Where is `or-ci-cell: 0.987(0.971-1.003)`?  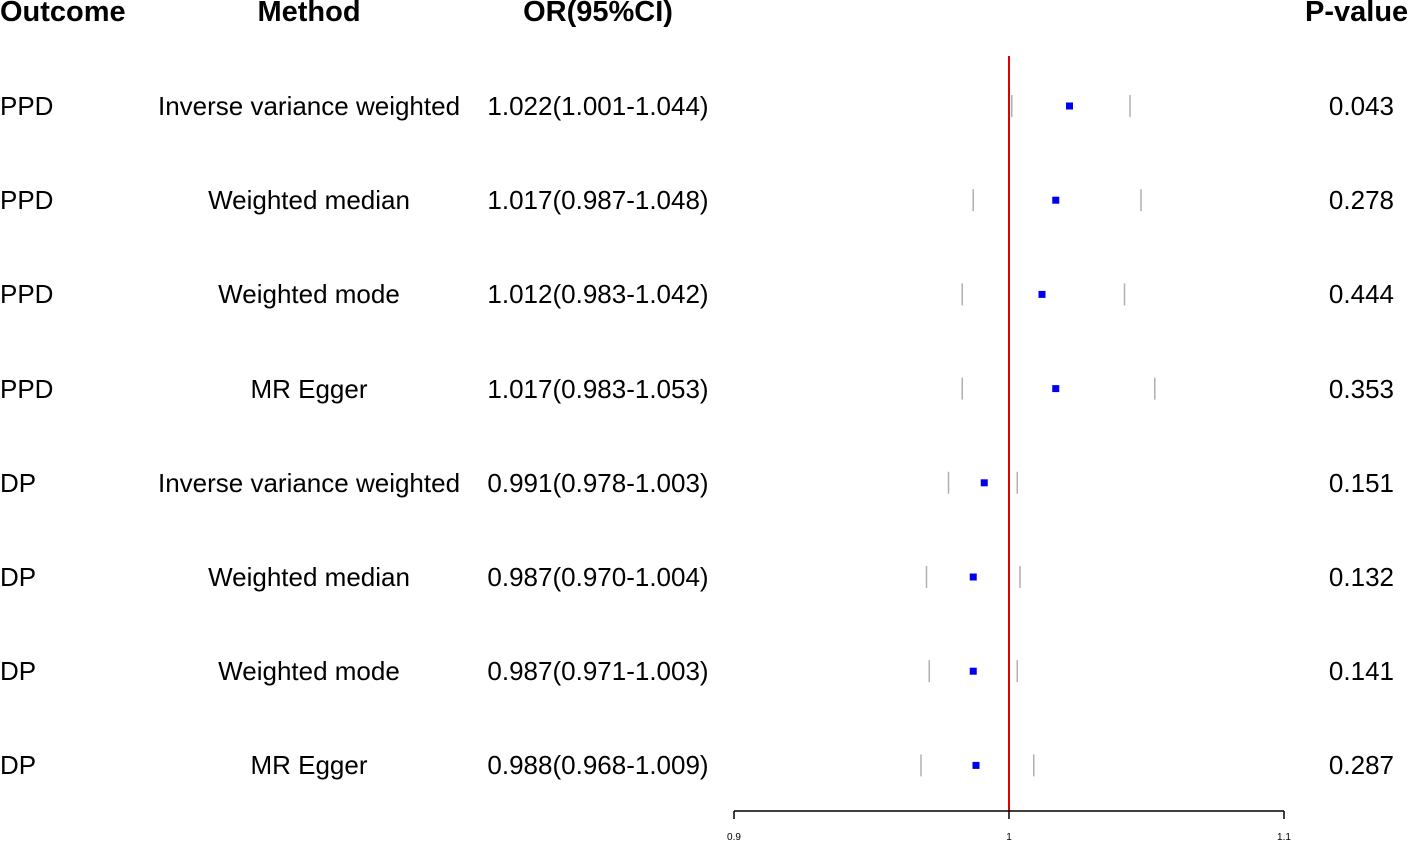
or-ci-cell: 0.987(0.971-1.003) is located at coordinates (598, 671).